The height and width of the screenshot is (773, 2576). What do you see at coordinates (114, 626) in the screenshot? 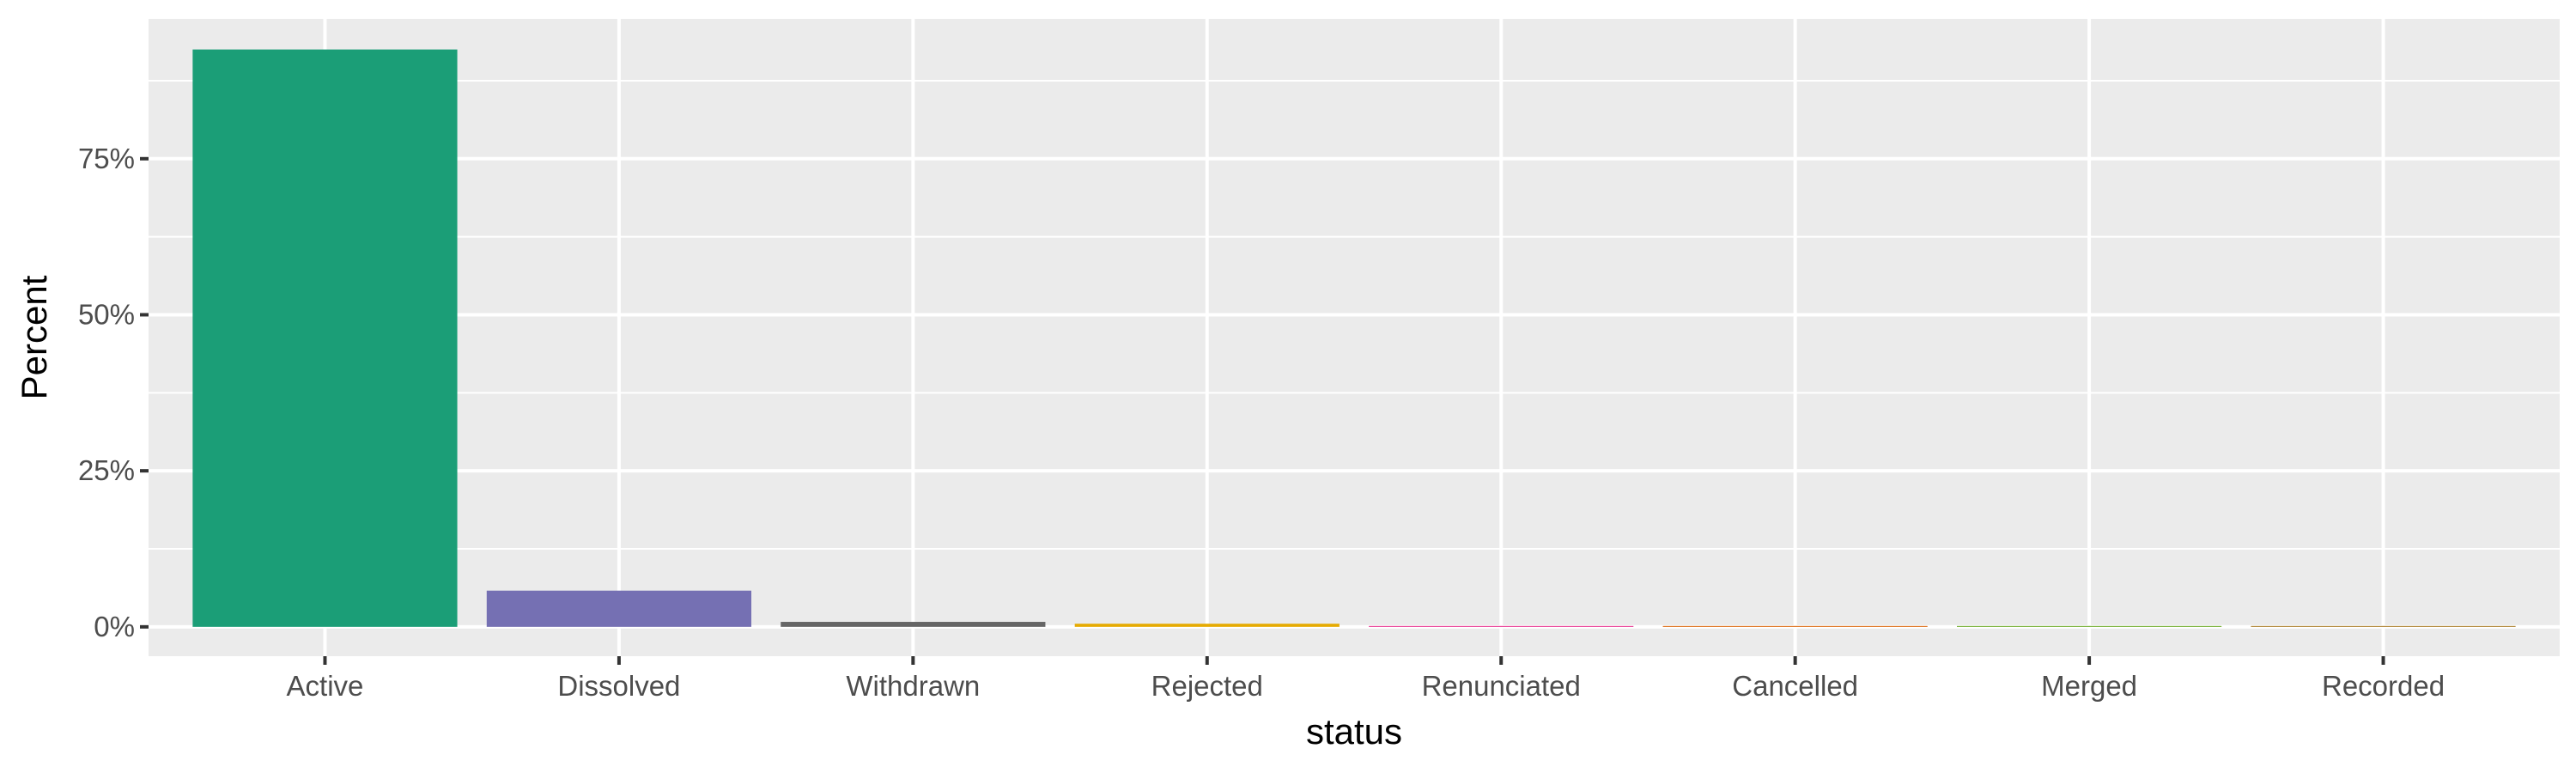
I see `y-tick-label: 0%` at bounding box center [114, 626].